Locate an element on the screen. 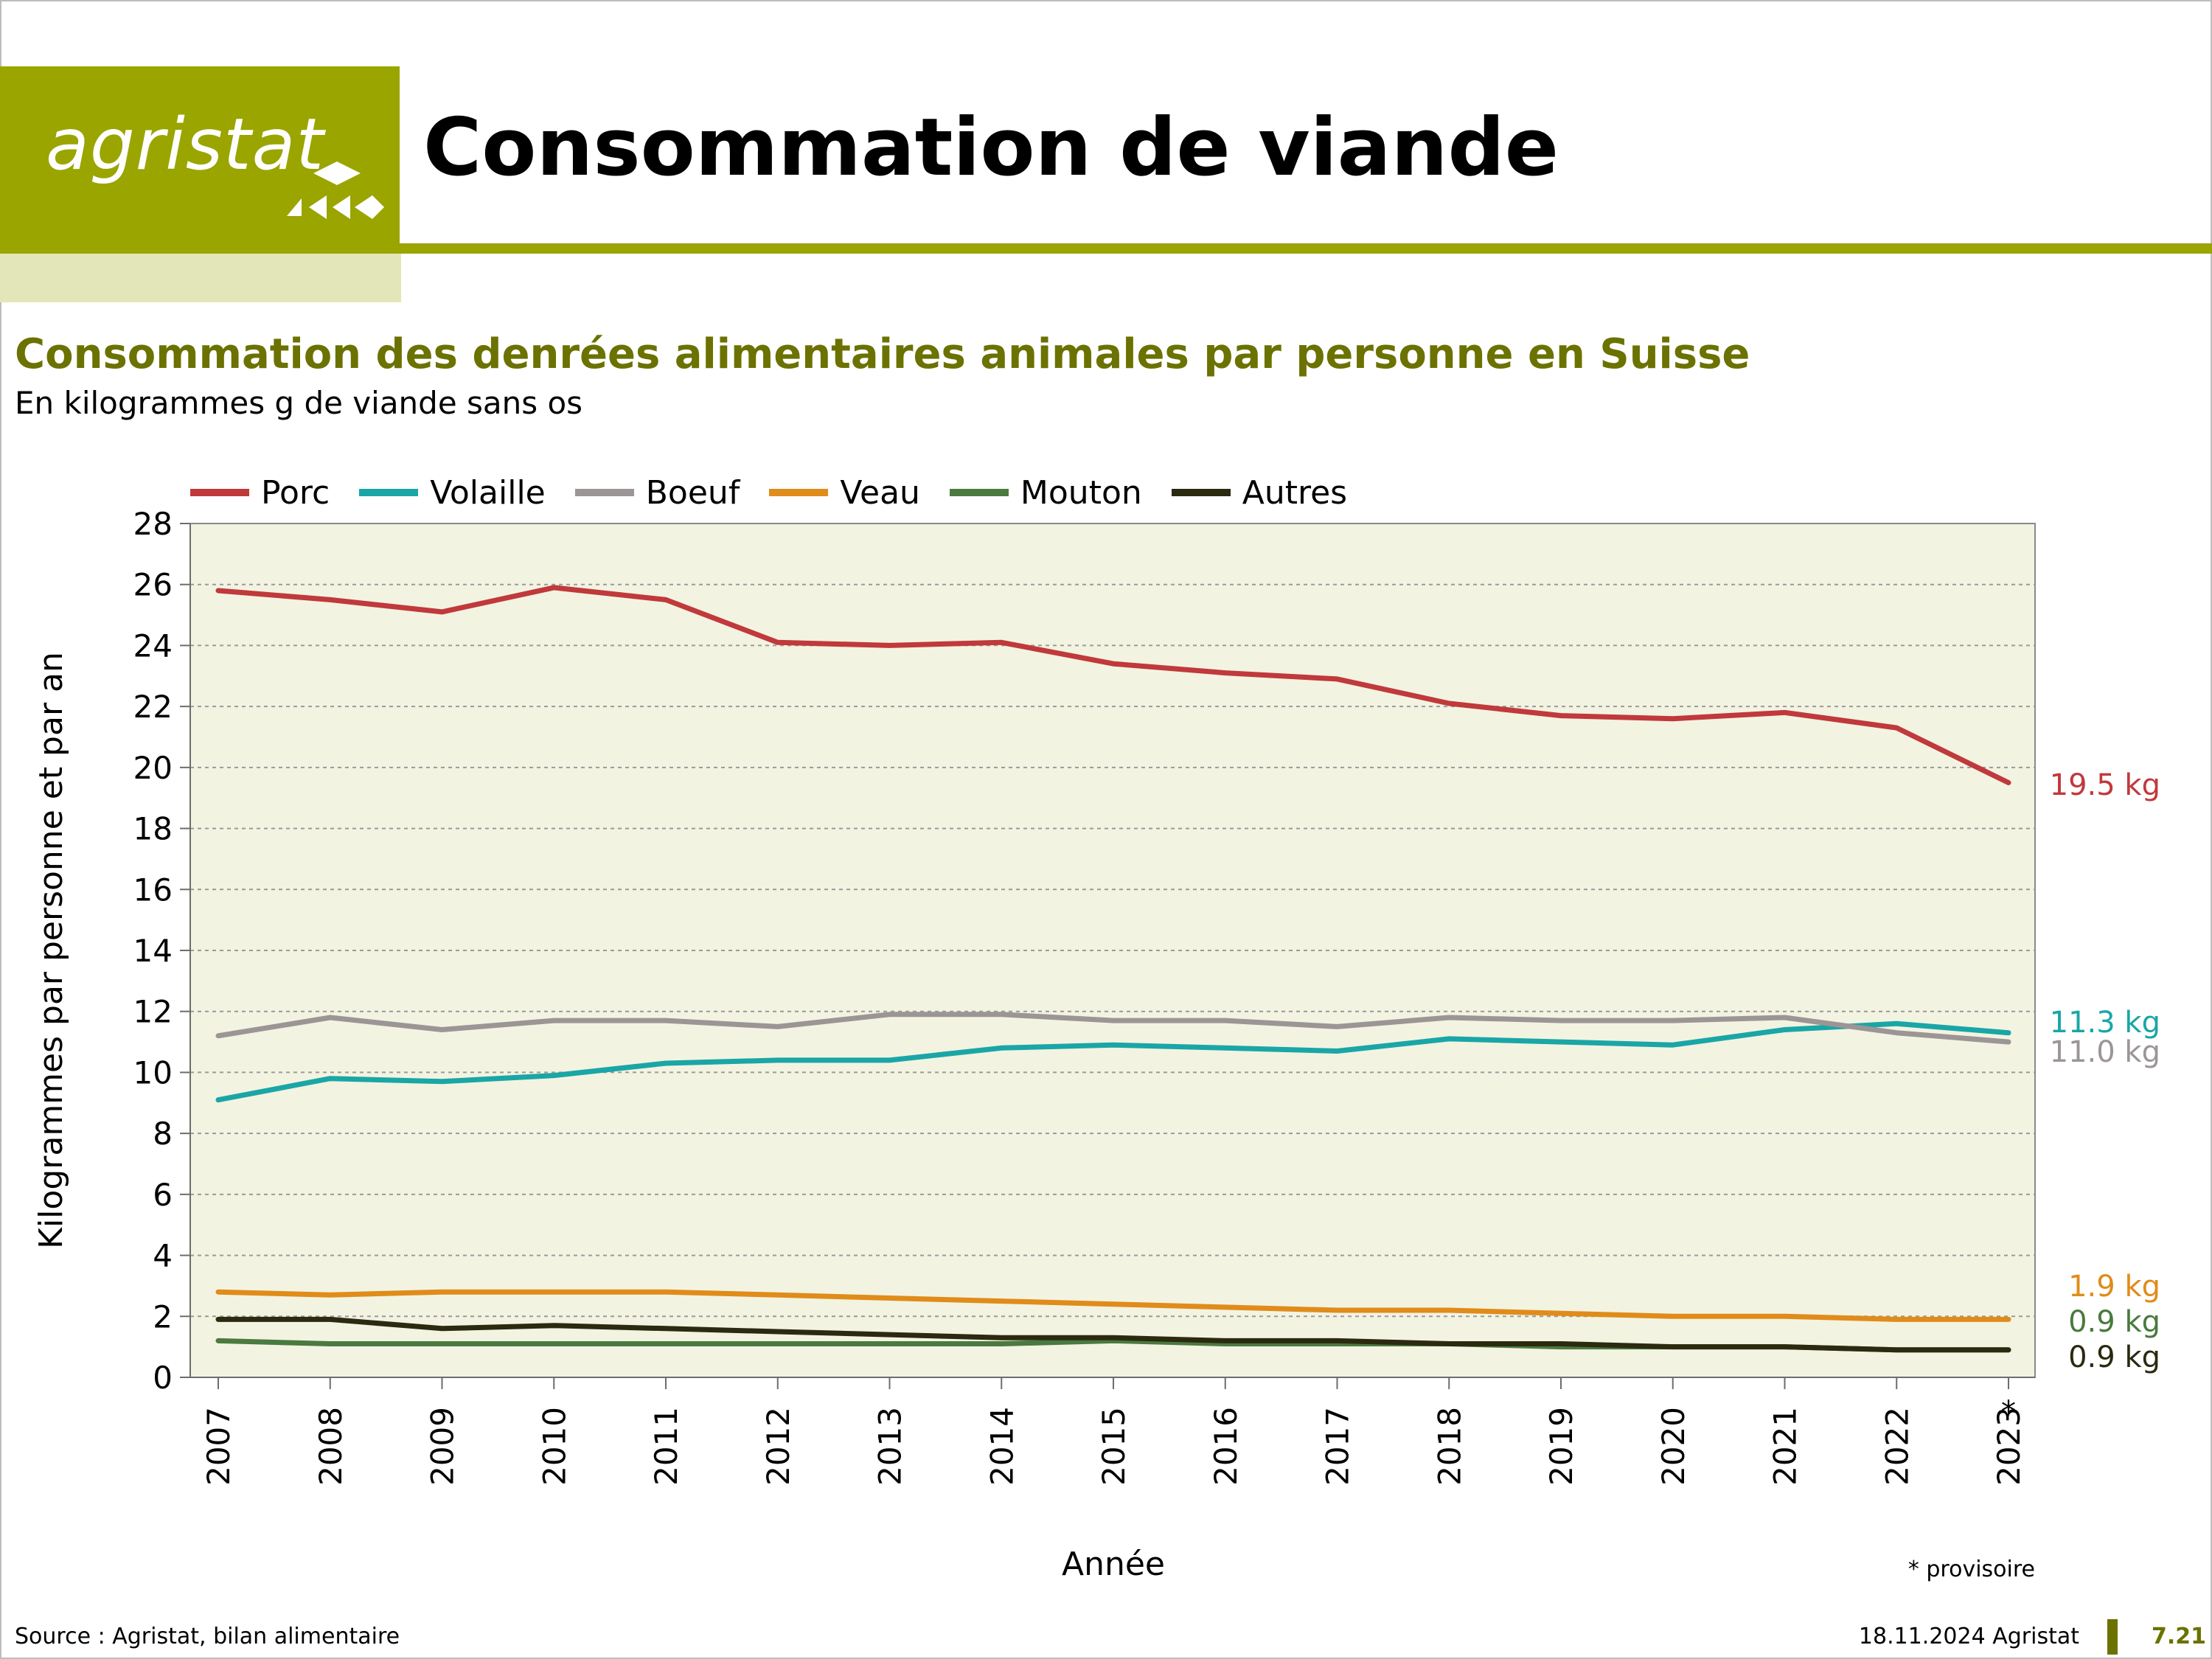  y-tick-label: 8 is located at coordinates (163, 1134).